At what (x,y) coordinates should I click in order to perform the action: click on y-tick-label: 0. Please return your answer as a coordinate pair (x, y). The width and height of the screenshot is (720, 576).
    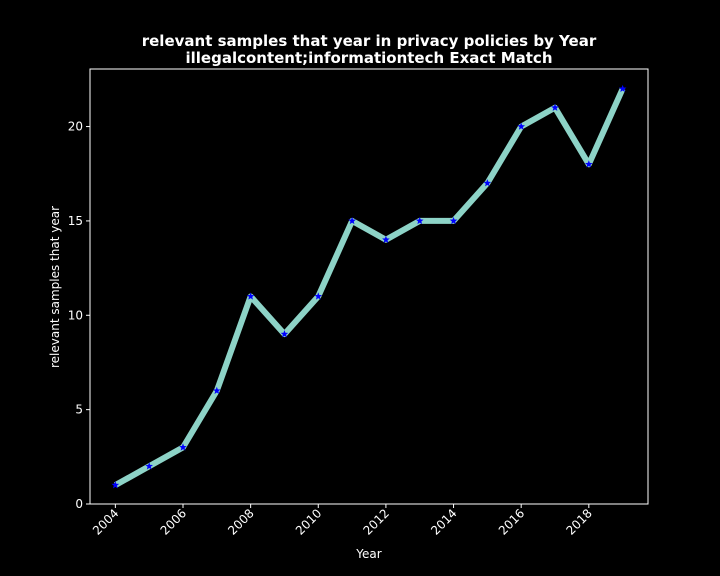
    Looking at the image, I should click on (79, 504).